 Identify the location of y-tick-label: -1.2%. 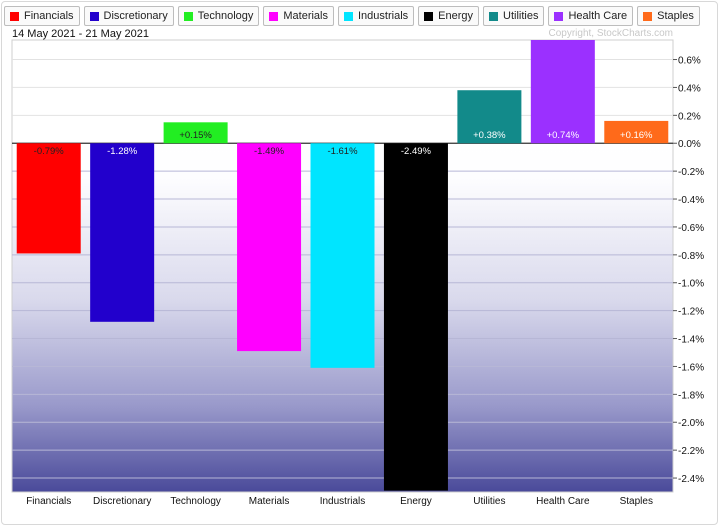
(691, 312).